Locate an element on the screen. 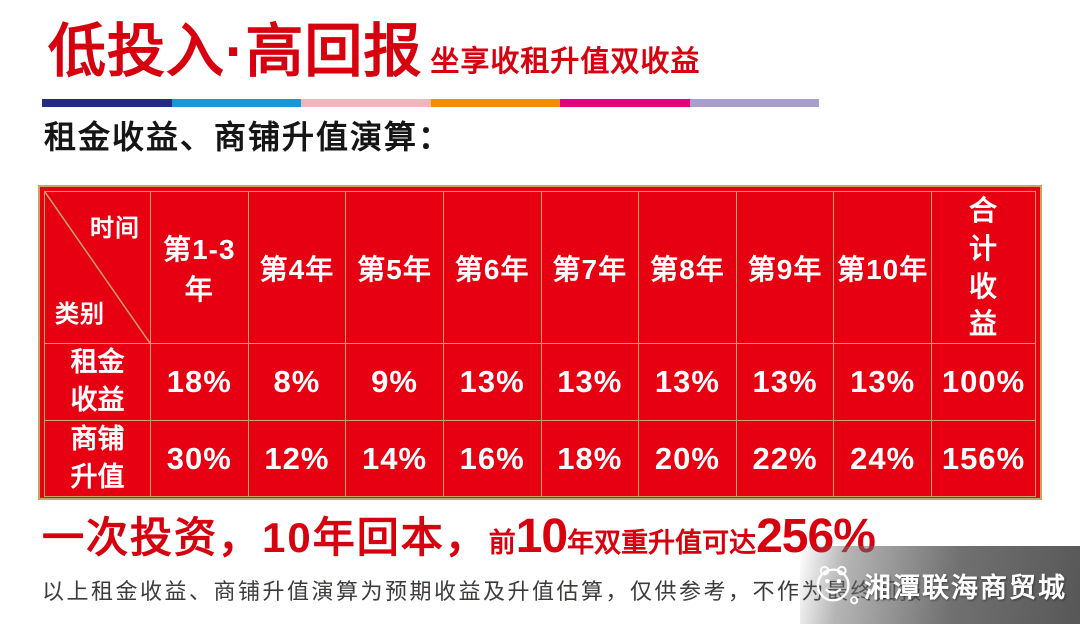  column-header: 第10年 is located at coordinates (882, 267).